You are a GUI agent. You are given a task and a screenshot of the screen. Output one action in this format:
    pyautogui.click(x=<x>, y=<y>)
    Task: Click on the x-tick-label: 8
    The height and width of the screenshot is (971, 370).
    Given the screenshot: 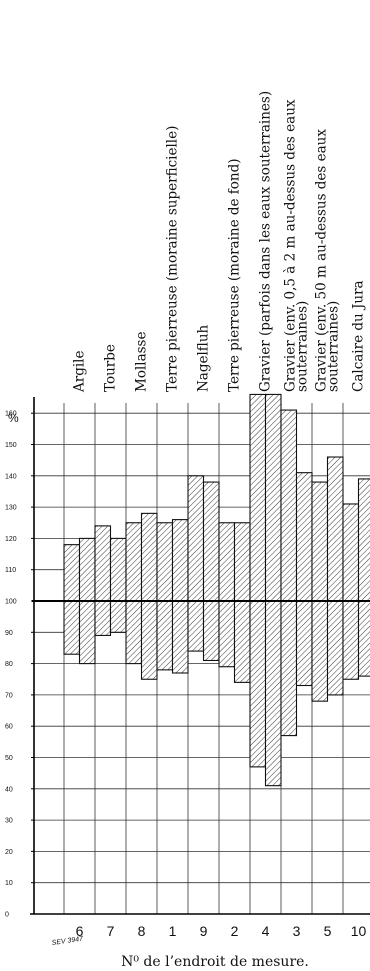 What is the action you would take?
    pyautogui.click(x=142, y=931)
    